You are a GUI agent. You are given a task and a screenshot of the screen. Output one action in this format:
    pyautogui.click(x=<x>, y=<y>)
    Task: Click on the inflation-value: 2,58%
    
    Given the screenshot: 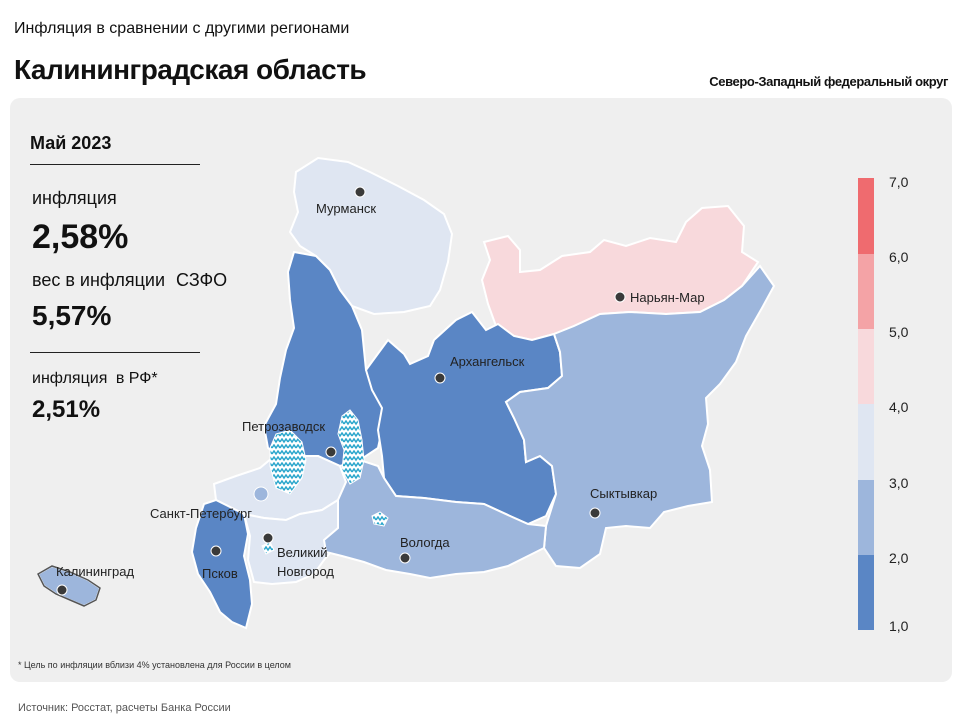 What is the action you would take?
    pyautogui.click(x=80, y=237)
    